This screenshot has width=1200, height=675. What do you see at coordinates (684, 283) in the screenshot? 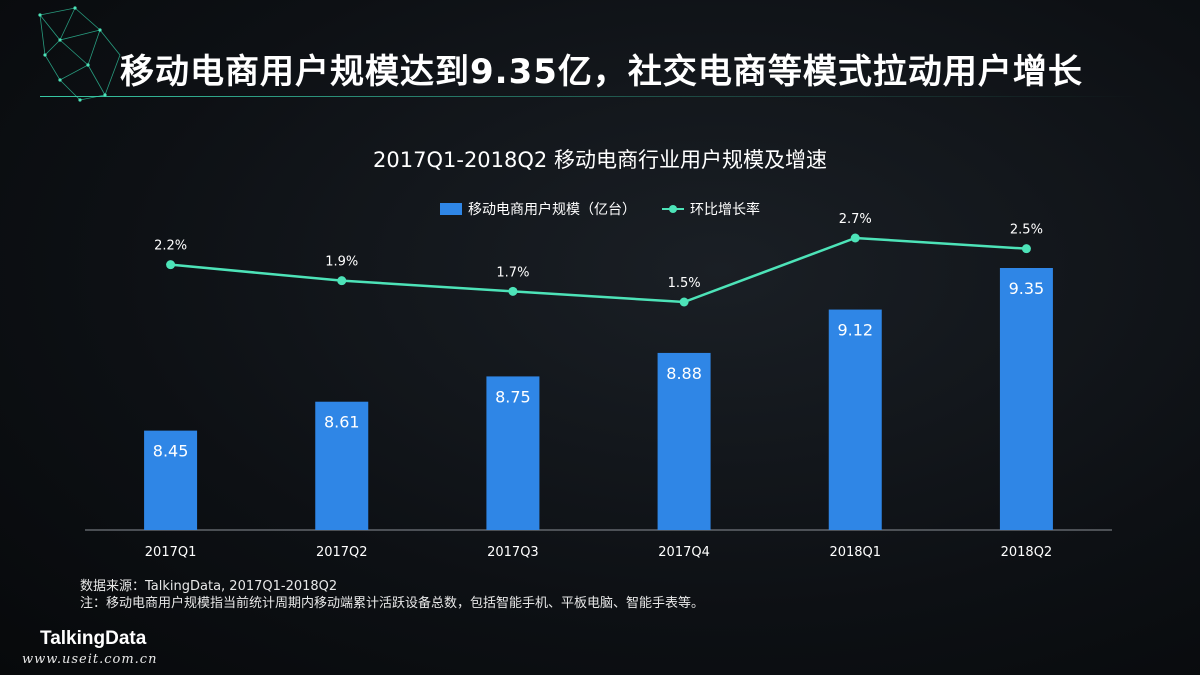
I see `growth-rate-label: 1.5%` at bounding box center [684, 283].